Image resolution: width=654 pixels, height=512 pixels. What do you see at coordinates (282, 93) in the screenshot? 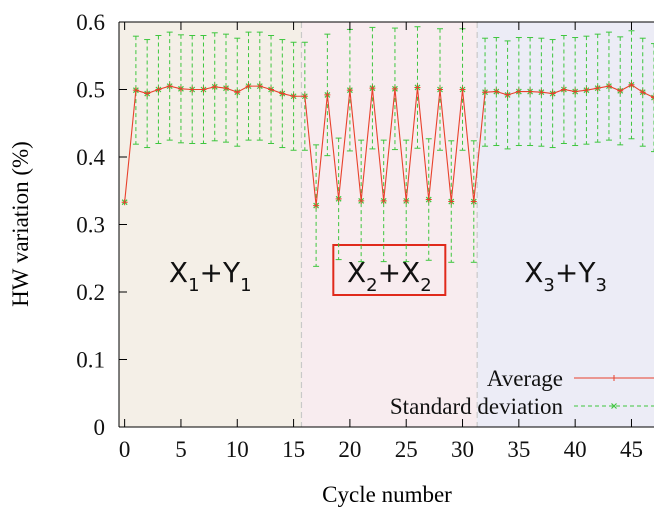
I see `average-point-x14` at bounding box center [282, 93].